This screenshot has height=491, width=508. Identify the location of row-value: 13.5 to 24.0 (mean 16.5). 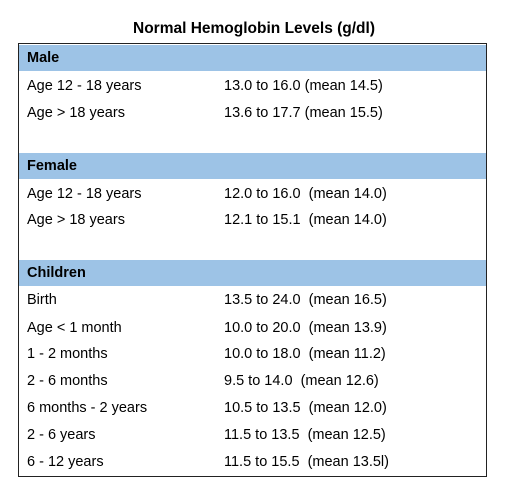
(305, 300).